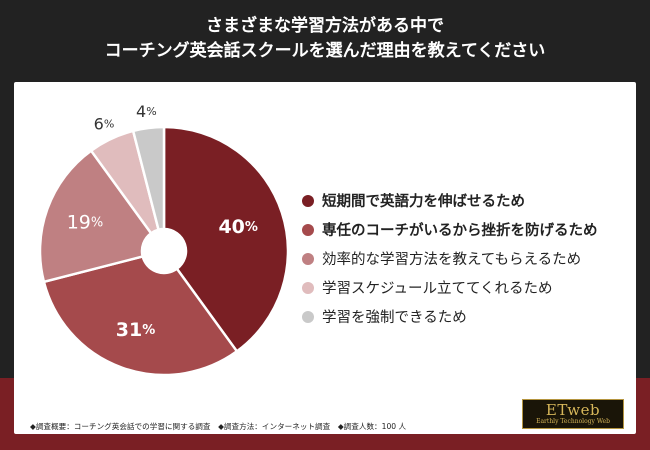 Image resolution: width=650 pixels, height=450 pixels. Describe the element at coordinates (237, 227) in the screenshot. I see `pie-value-label-1: 40%` at that location.